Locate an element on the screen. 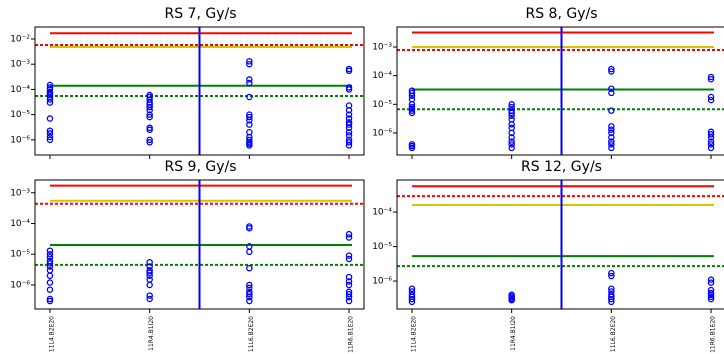 Image resolution: width=724 pixels, height=354 pixels. y-tick-label: 10⁻² is located at coordinates (20, 40).